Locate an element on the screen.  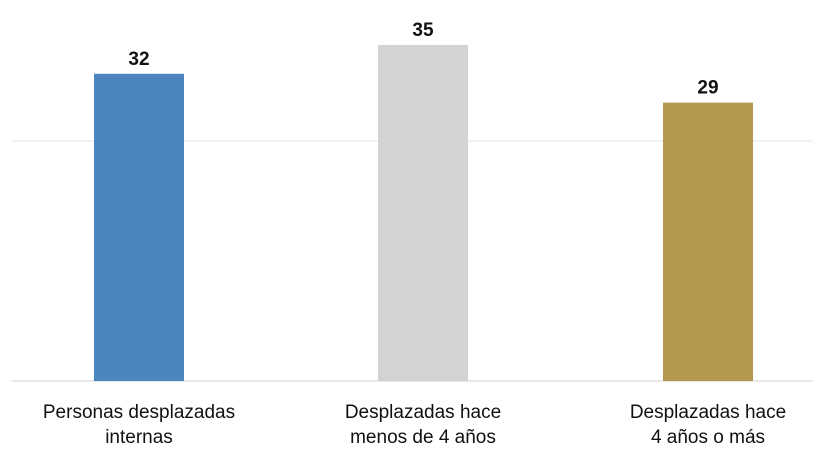
category-label-line: menos de 4 años is located at coordinates (423, 437).